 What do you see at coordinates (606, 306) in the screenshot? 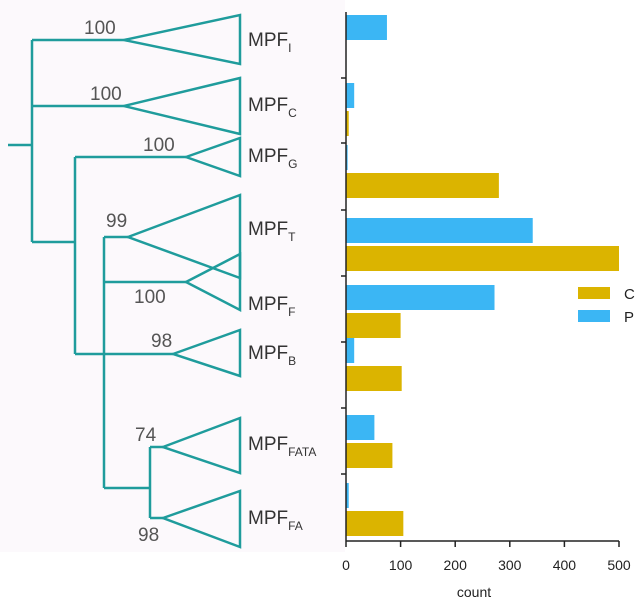
I see `legend: CP` at bounding box center [606, 306].